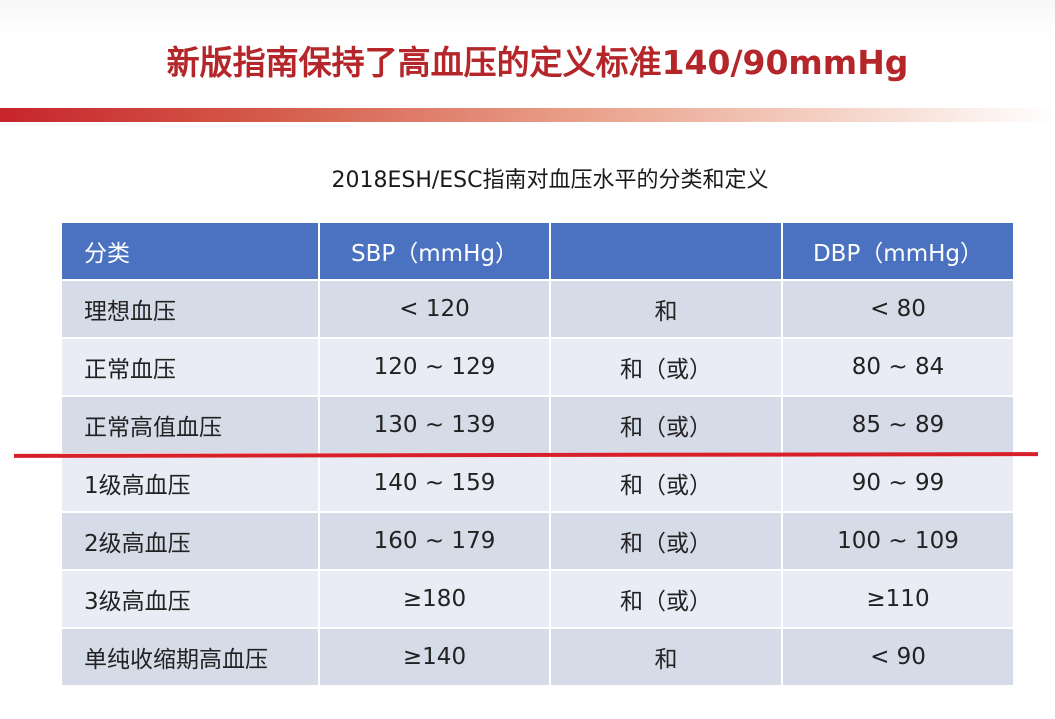 The image size is (1055, 719). I want to click on category-cell: 理想血压, so click(191, 310).